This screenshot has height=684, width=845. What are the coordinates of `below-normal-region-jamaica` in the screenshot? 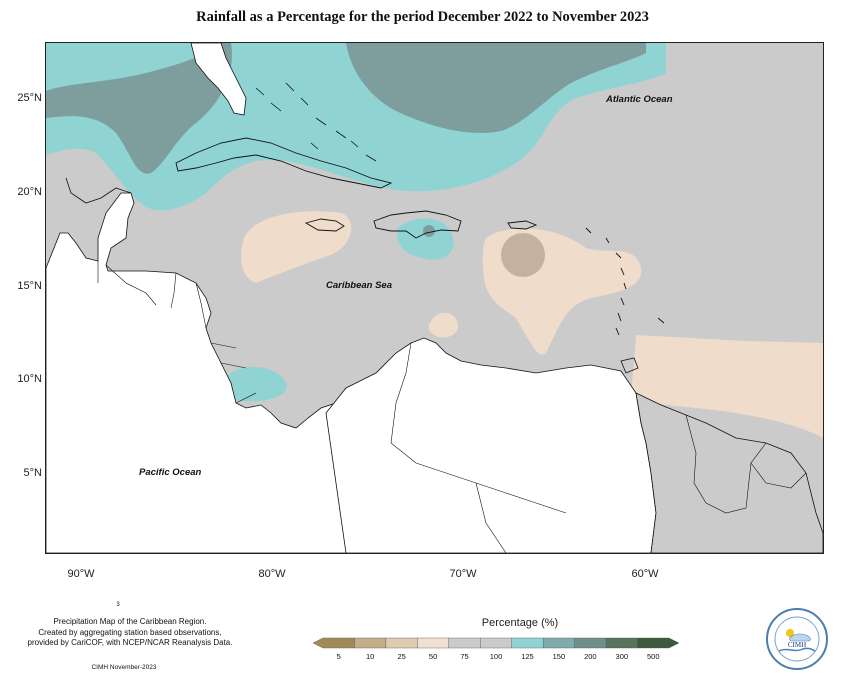 It's located at (296, 247).